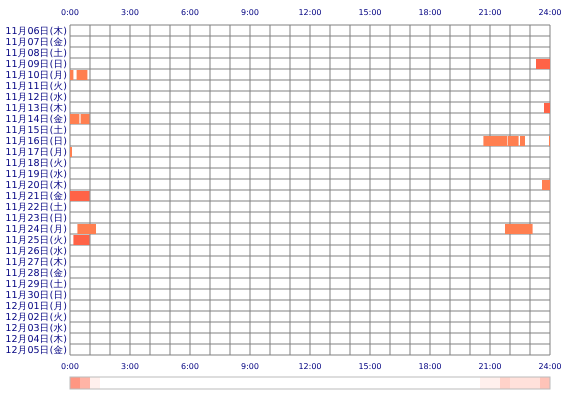  I want to click on y-tick-label: 11月14日(金), so click(36, 119).